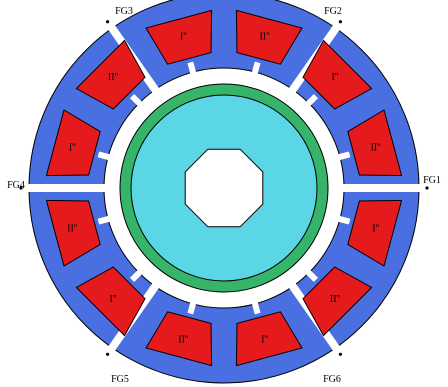 The image size is (448, 387). Describe the element at coordinates (120, 379) in the screenshot. I see `fg-label-5: FG5` at that location.